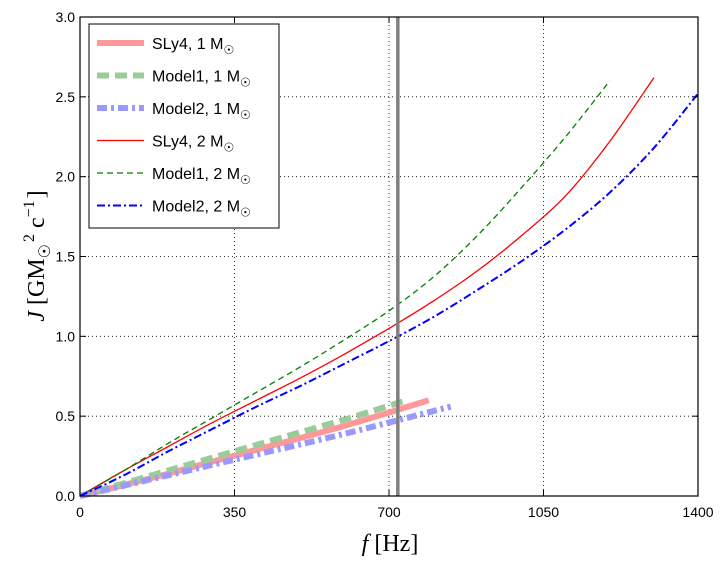 Image resolution: width=728 pixels, height=563 pixels. What do you see at coordinates (66, 177) in the screenshot?
I see `y-tick-label: 2.0` at bounding box center [66, 177].